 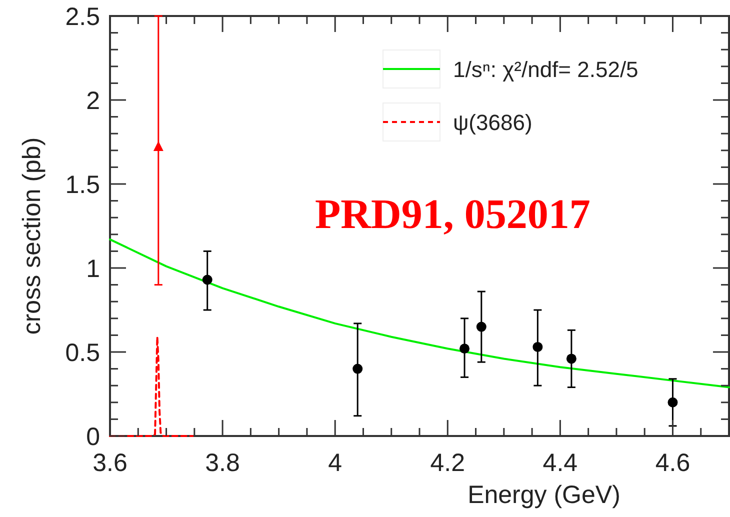 What do you see at coordinates (82, 353) in the screenshot?
I see `y-tick-label: 0.5` at bounding box center [82, 353].